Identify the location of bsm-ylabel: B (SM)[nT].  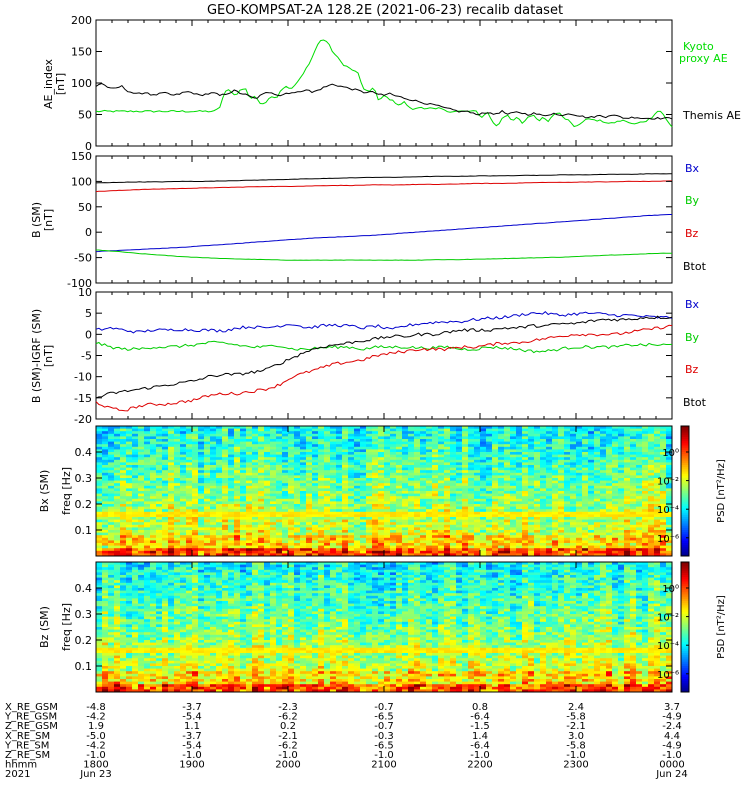
(42, 220).